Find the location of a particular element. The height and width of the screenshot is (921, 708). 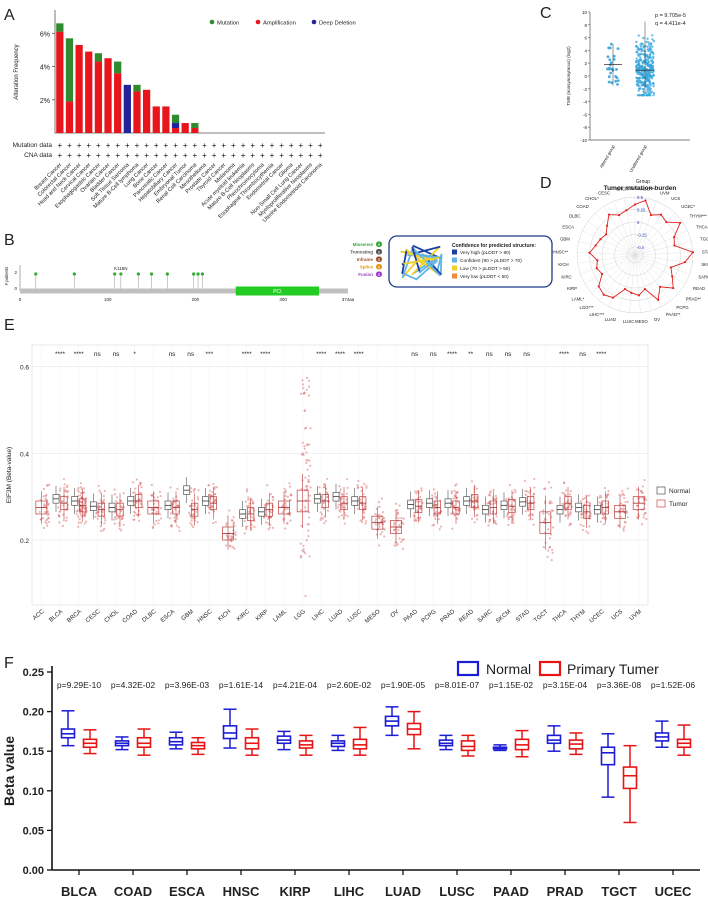

panel-d-point is located at coordinates (685, 262).